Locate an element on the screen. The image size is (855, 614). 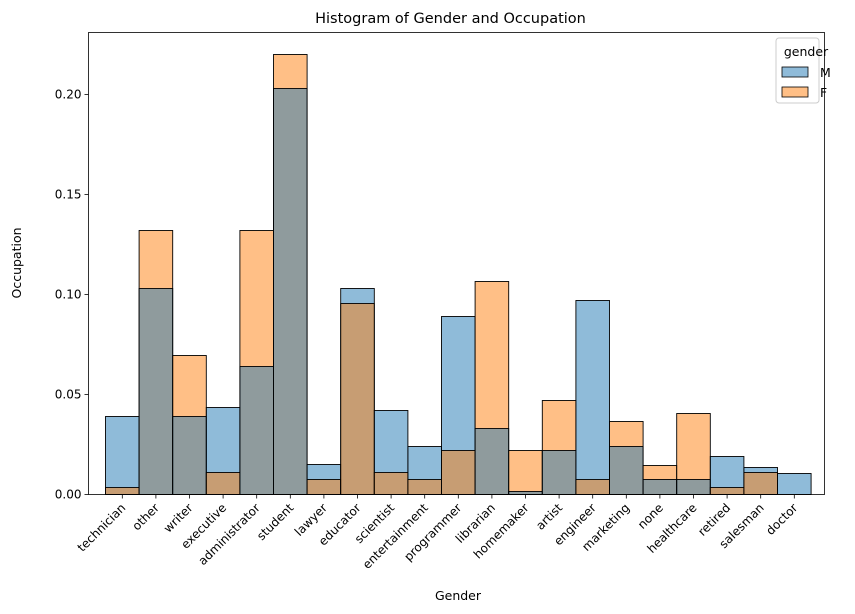
legend-title: gender is located at coordinates (806, 51).